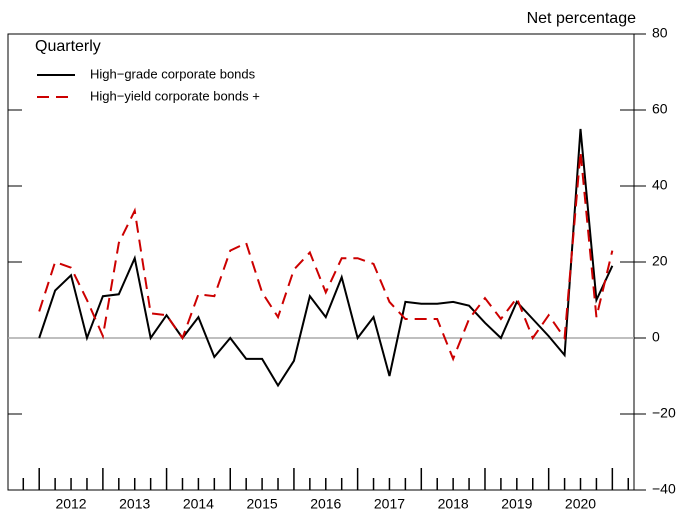  I want to click on y-tick-label: −20, so click(664, 413).